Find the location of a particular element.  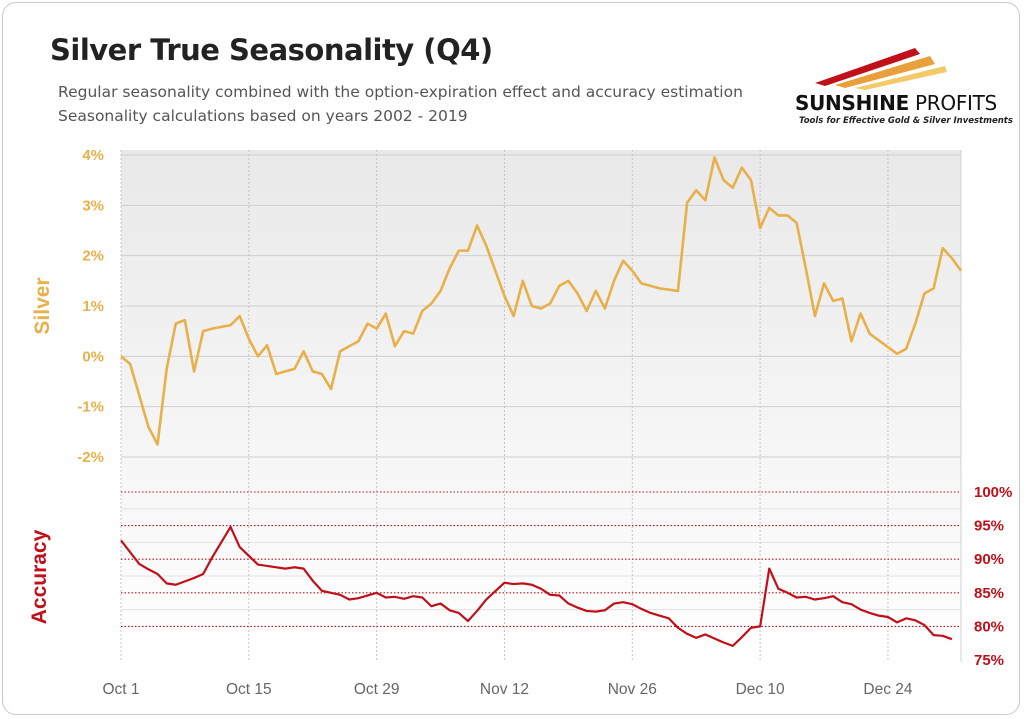

logo-name-bold: SUNSHINE is located at coordinates (852, 103).